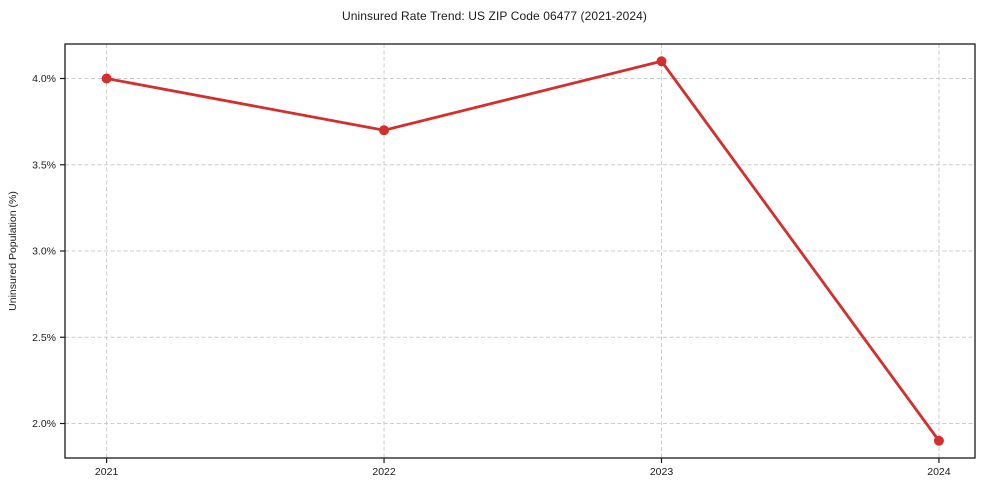 This screenshot has height=490, width=989. Describe the element at coordinates (44, 424) in the screenshot. I see `y-tick-label: 2.0%` at that location.